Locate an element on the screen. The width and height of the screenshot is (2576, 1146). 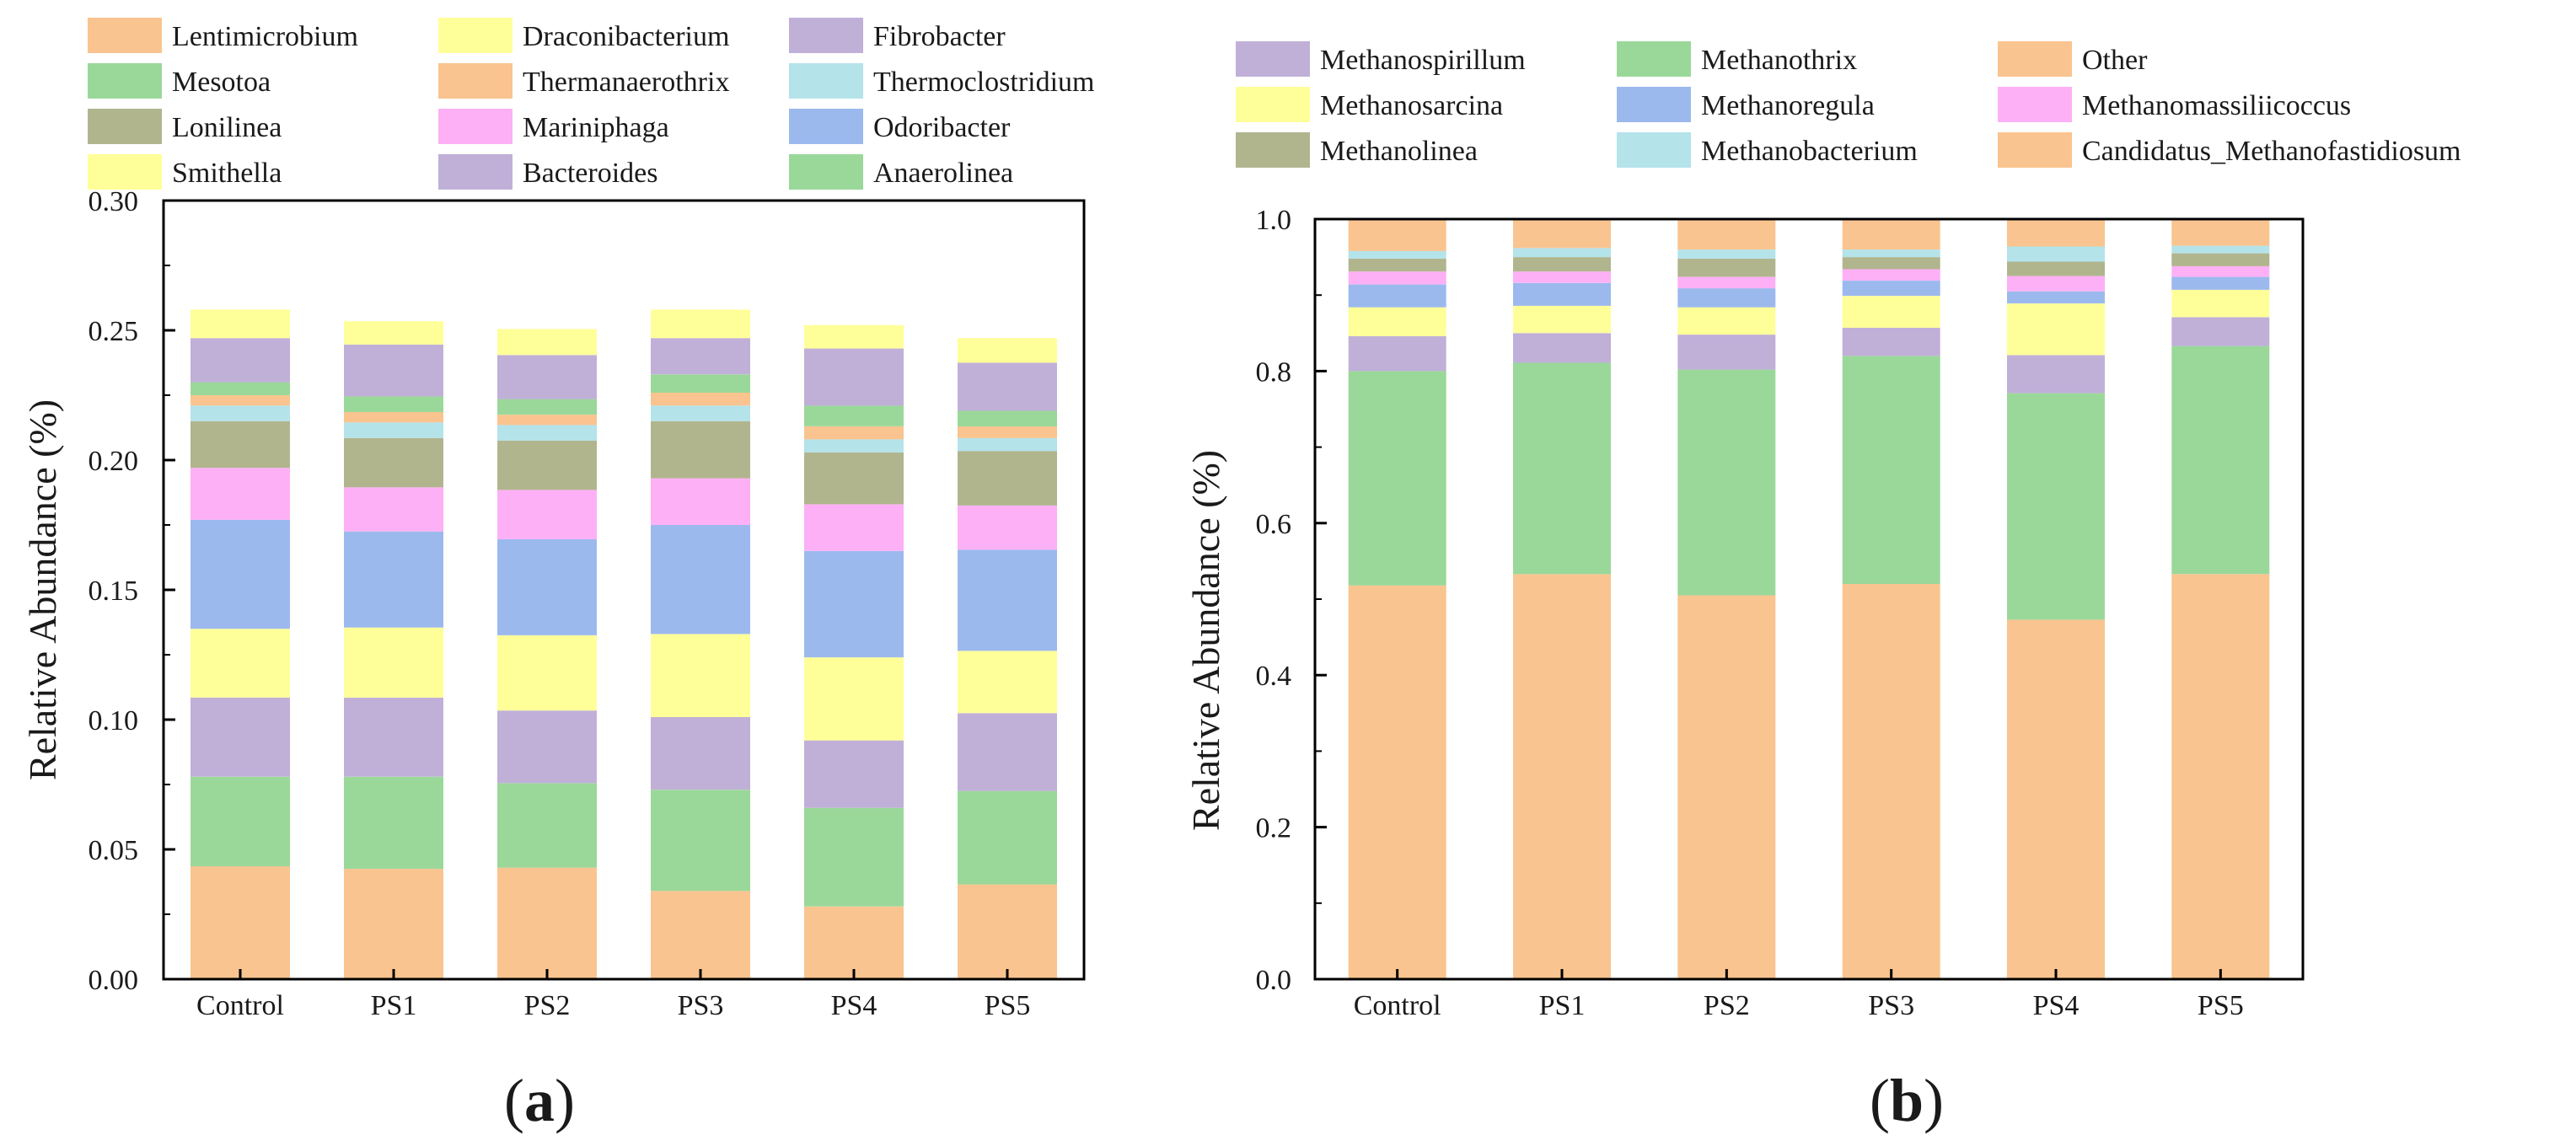
bar-segment-fibrobacter-ps3 is located at coordinates (700, 356).